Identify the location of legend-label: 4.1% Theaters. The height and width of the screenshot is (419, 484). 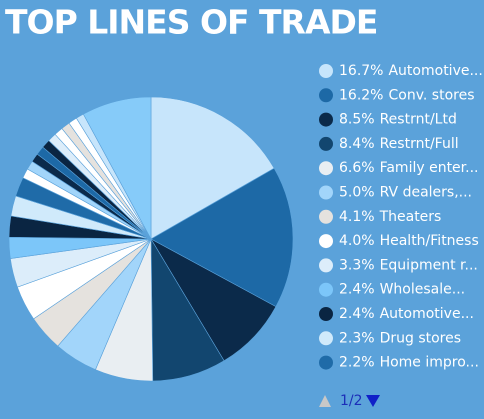
(390, 217).